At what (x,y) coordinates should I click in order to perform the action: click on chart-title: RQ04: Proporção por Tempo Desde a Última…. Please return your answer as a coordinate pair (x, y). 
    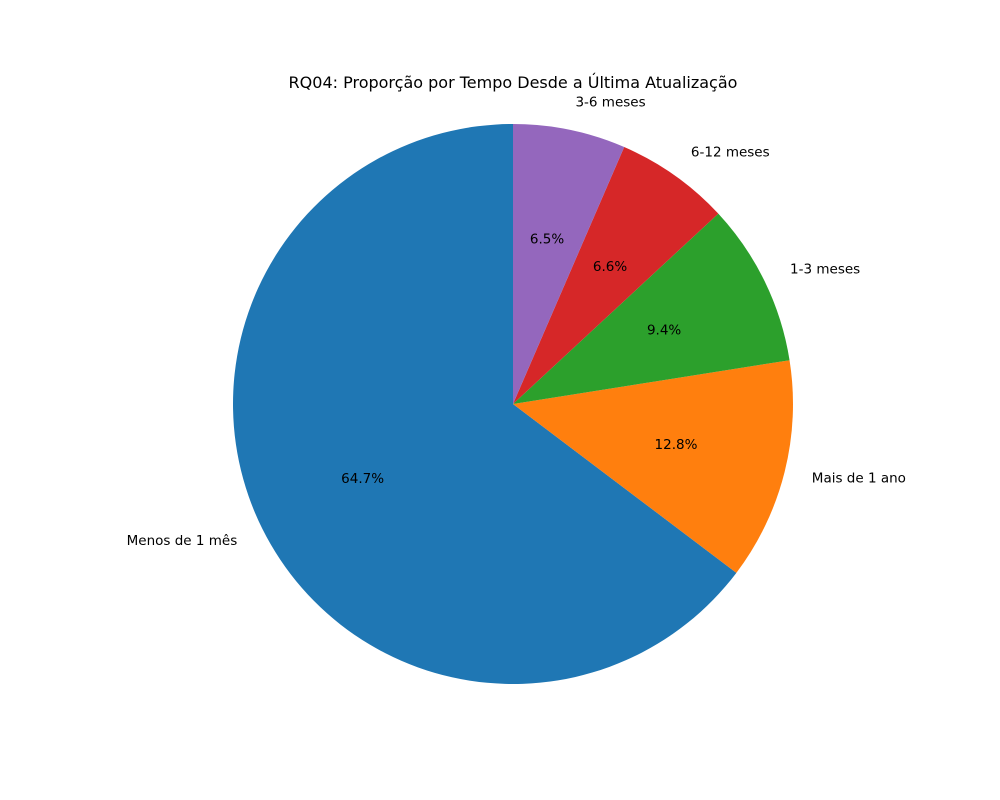
    Looking at the image, I should click on (513, 82).